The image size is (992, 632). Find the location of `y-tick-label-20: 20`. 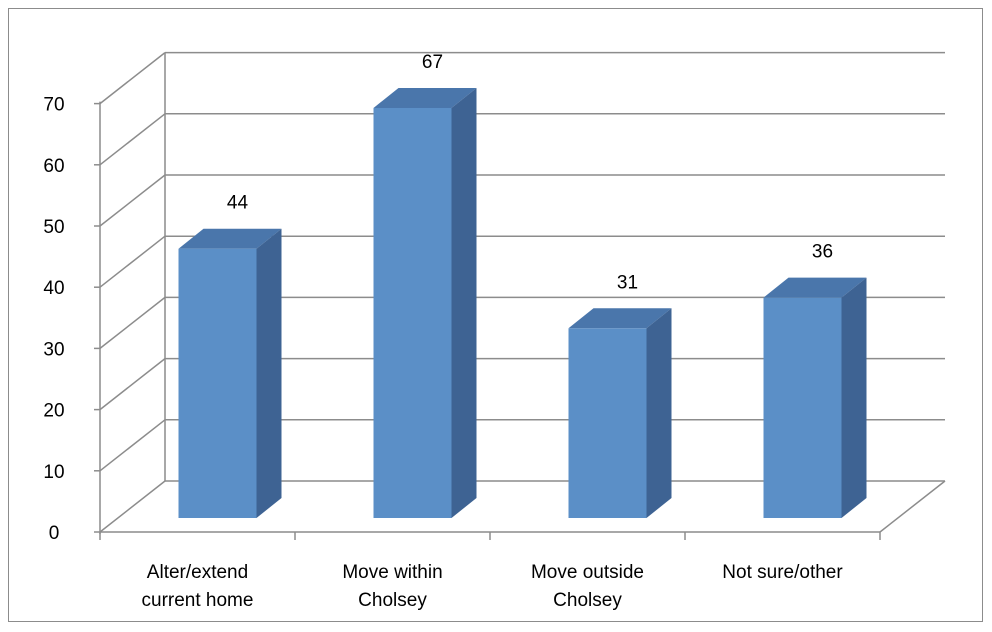

y-tick-label-20: 20 is located at coordinates (53, 411).